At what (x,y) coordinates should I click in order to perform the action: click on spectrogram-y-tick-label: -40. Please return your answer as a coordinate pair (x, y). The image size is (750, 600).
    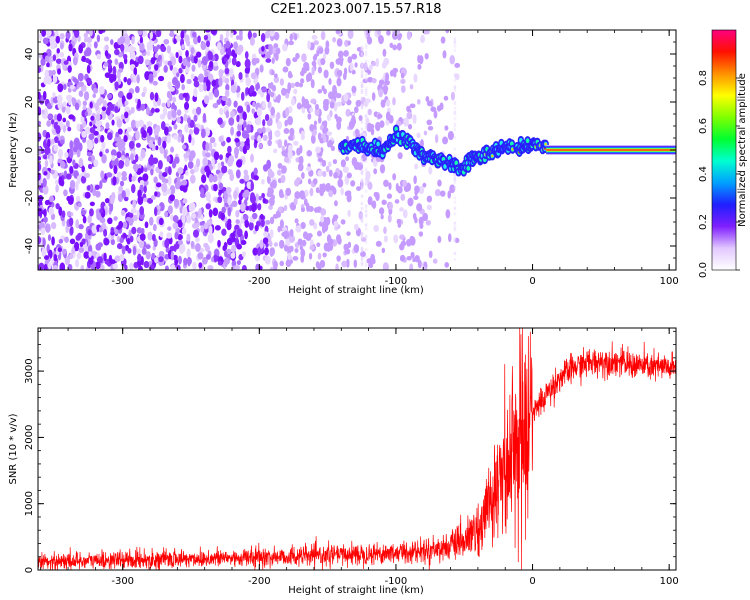
    Looking at the image, I should click on (29, 246).